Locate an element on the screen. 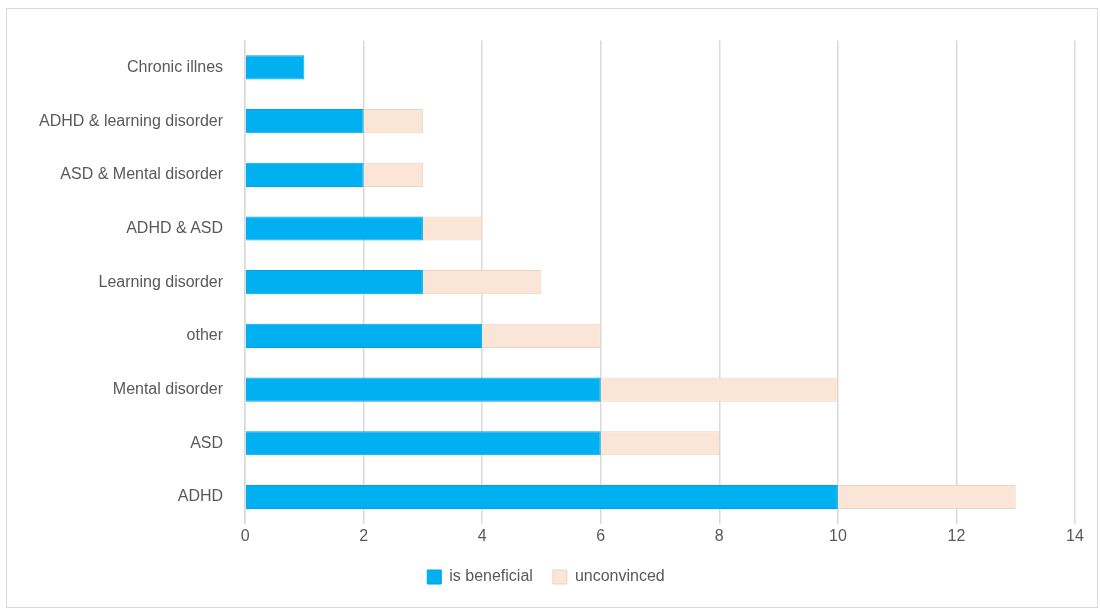  y-tick-label: Learning disorder is located at coordinates (161, 281).